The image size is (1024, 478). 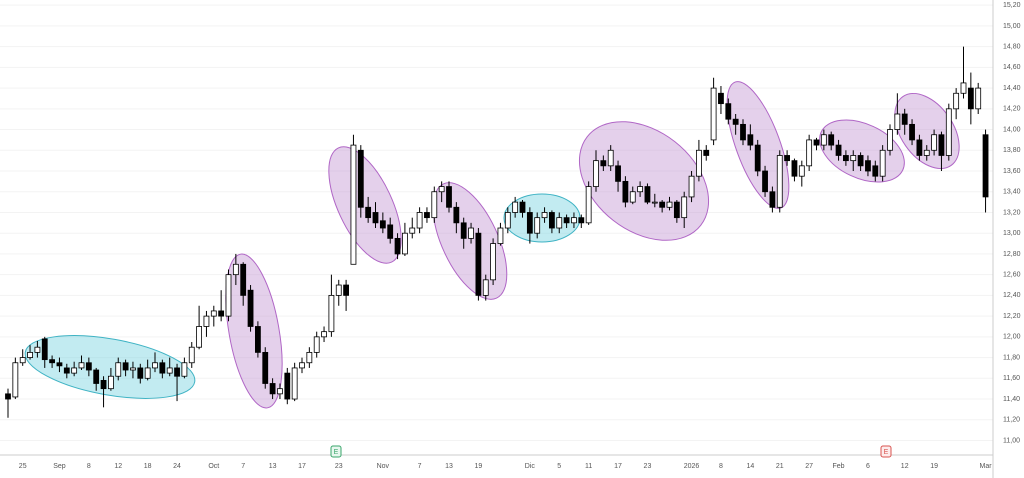 I want to click on y-tick-label: 12,00, so click(x=1012, y=337).